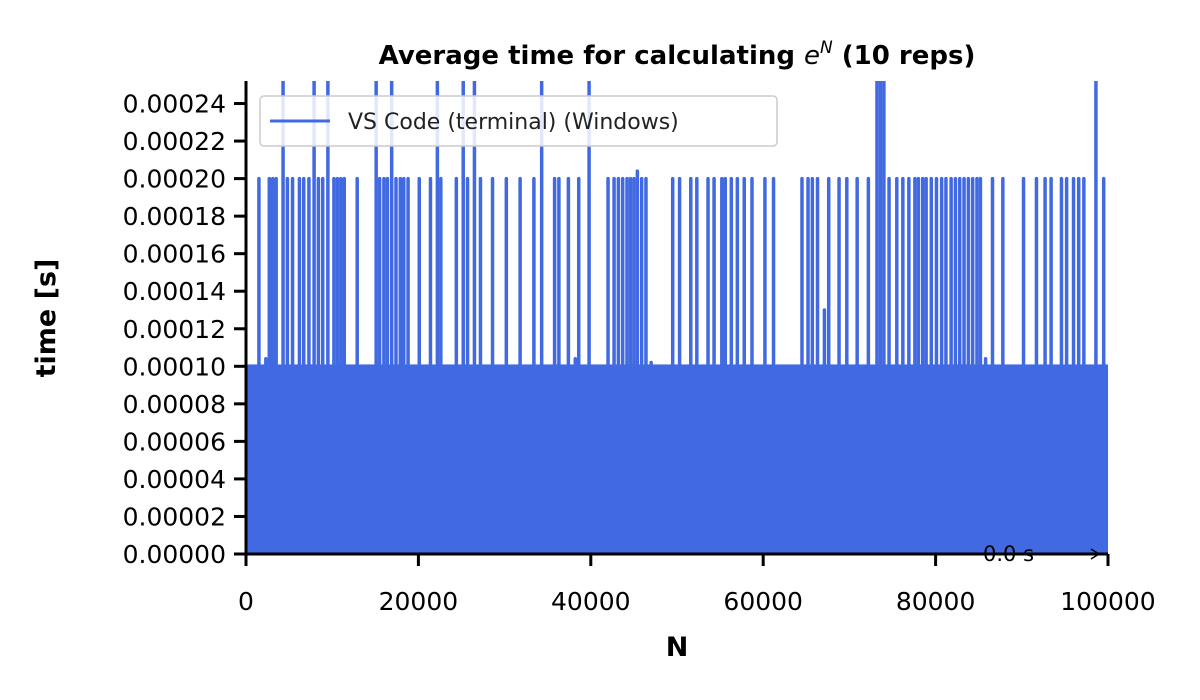  Describe the element at coordinates (174, 554) in the screenshot. I see `y-tick-label: 0.00000` at that location.